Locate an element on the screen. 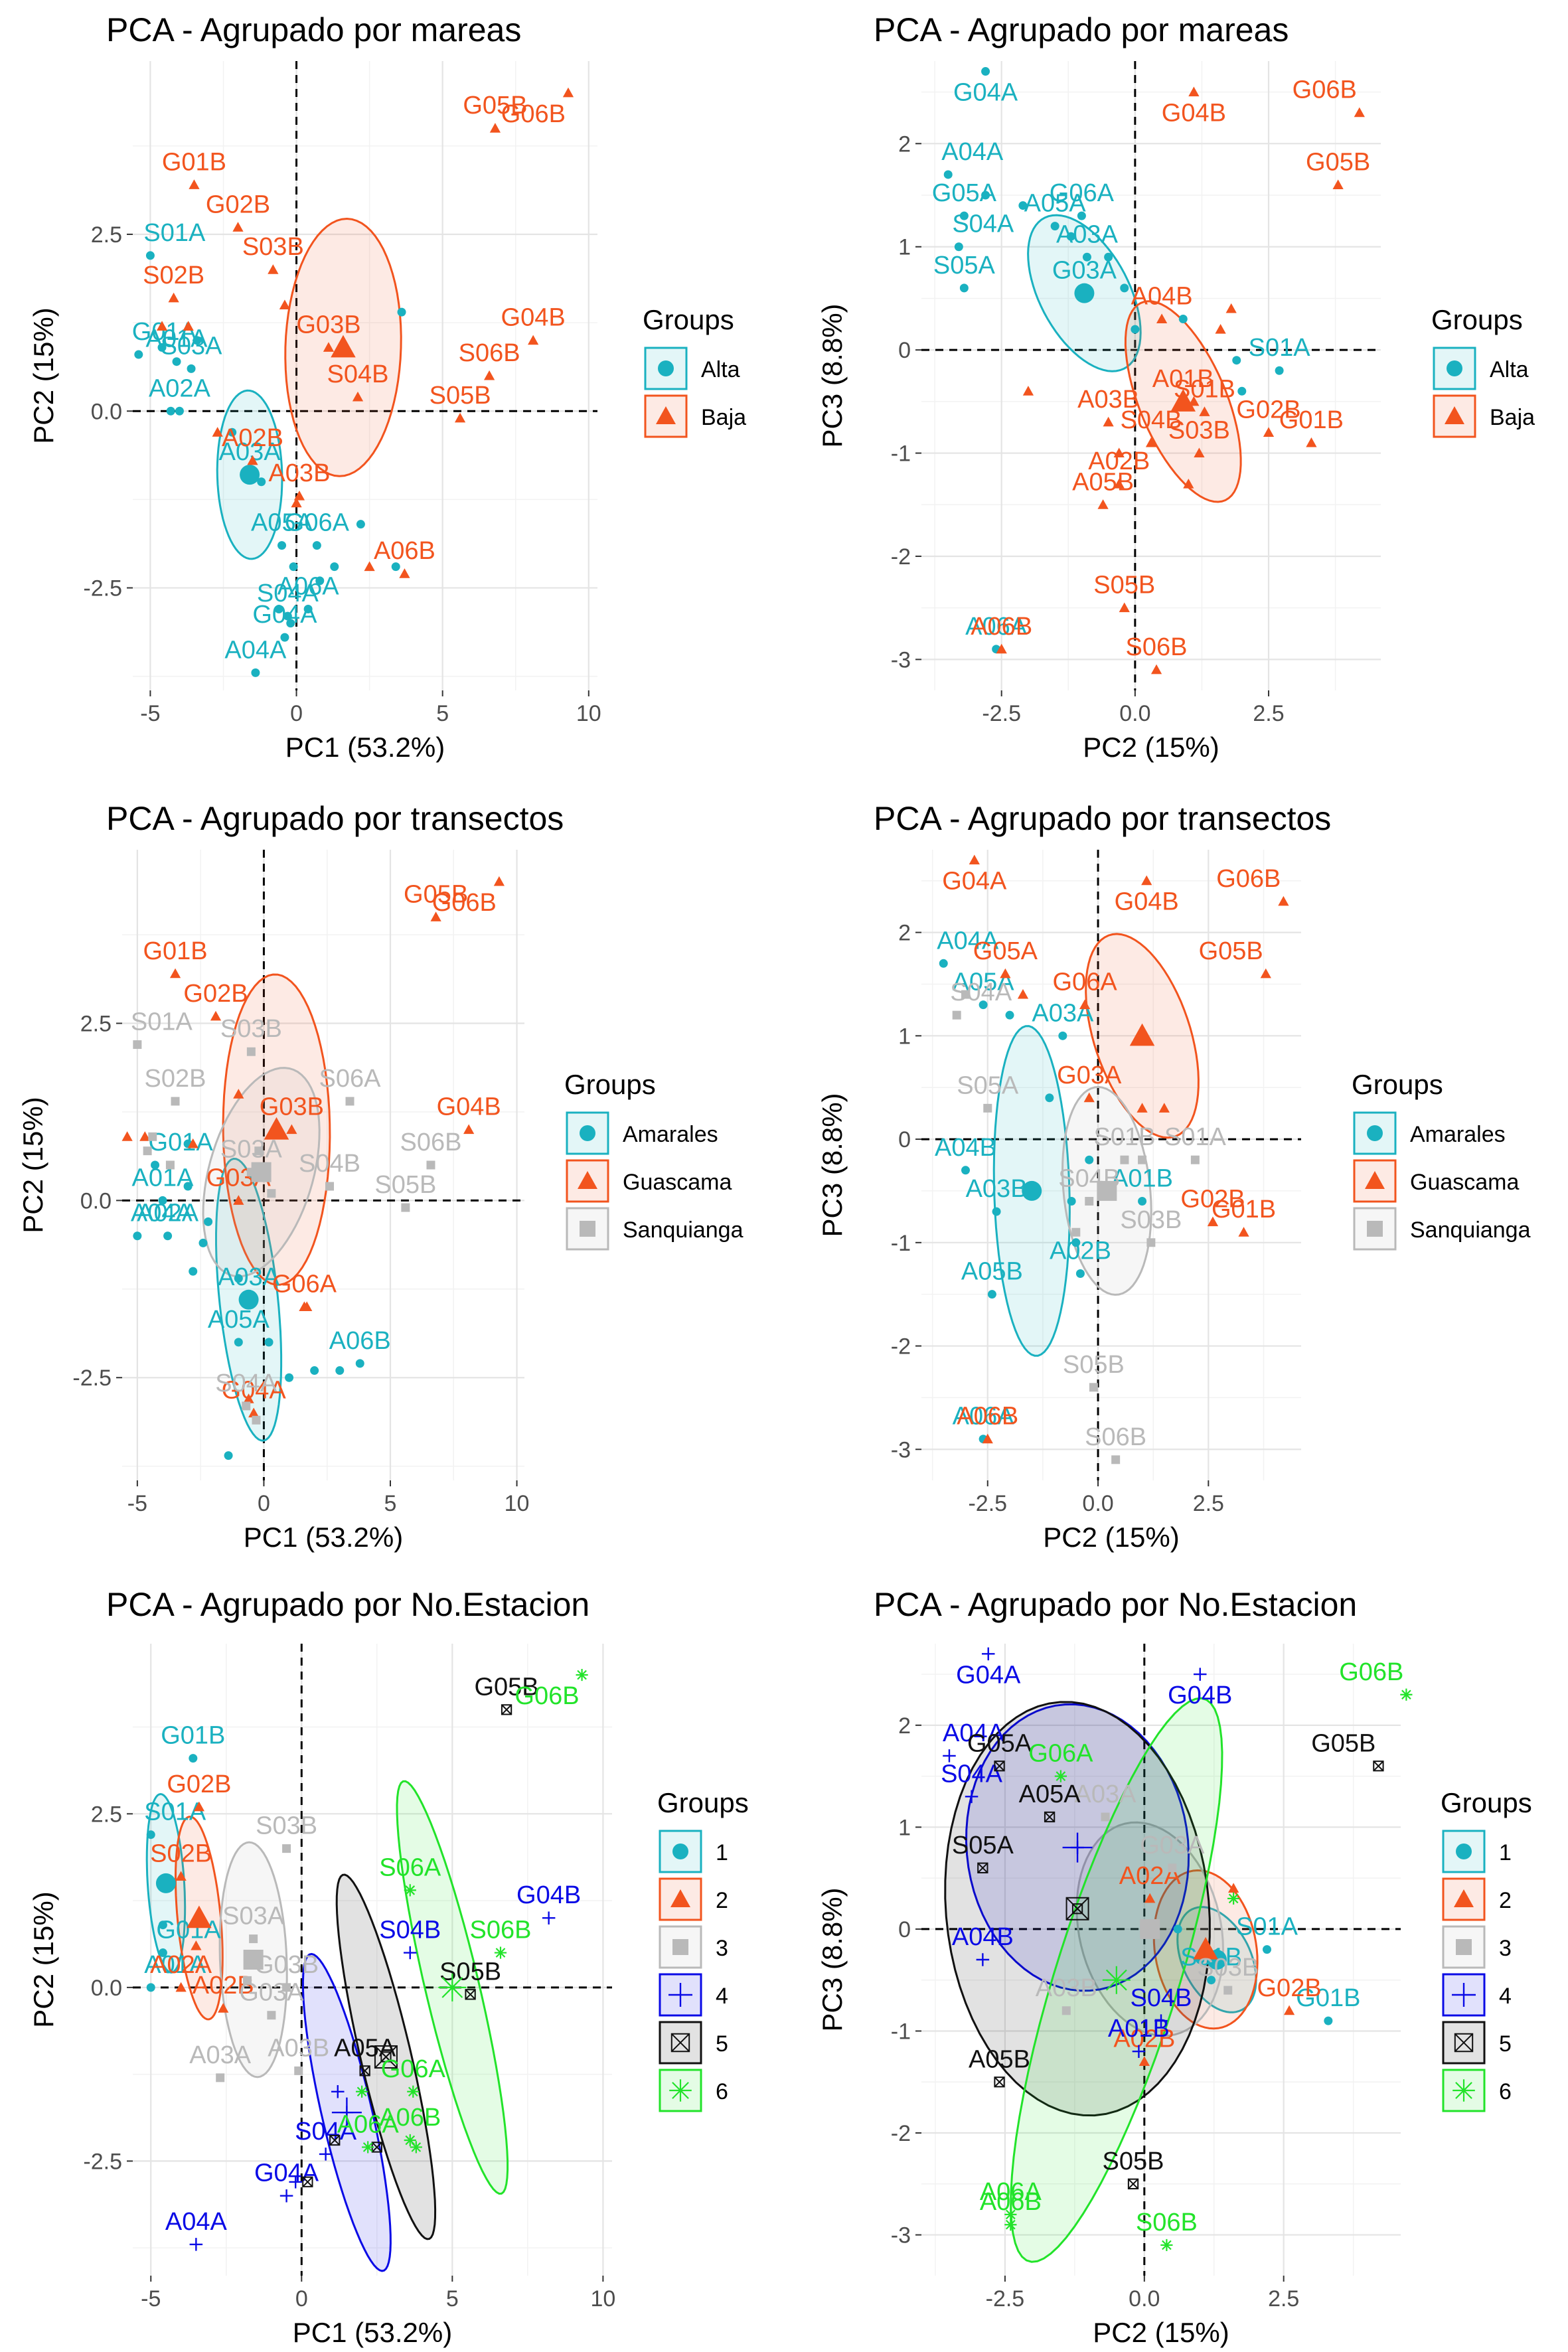  point-label: G05A is located at coordinates (1000, 1743).